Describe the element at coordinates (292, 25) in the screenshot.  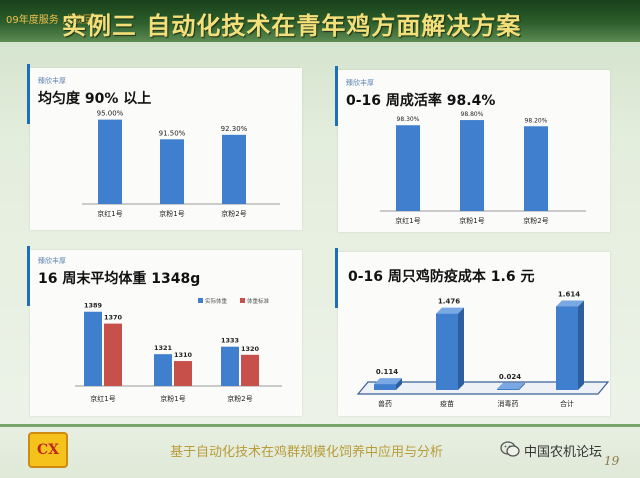
I see `slide-title: 实例三 自动化技术在青年鸡方面解决方案` at that location.